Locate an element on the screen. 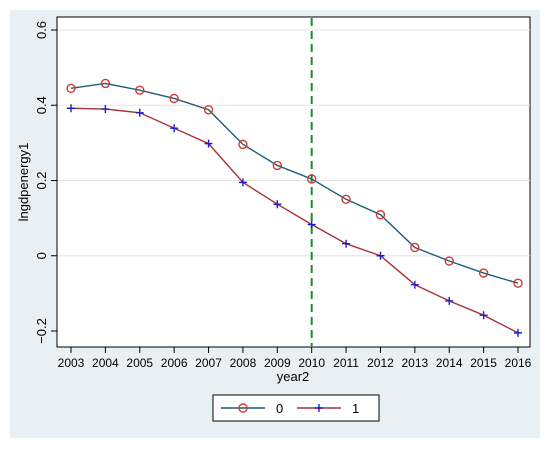 The width and height of the screenshot is (550, 454). x-tick-label: 2006 is located at coordinates (174, 363).